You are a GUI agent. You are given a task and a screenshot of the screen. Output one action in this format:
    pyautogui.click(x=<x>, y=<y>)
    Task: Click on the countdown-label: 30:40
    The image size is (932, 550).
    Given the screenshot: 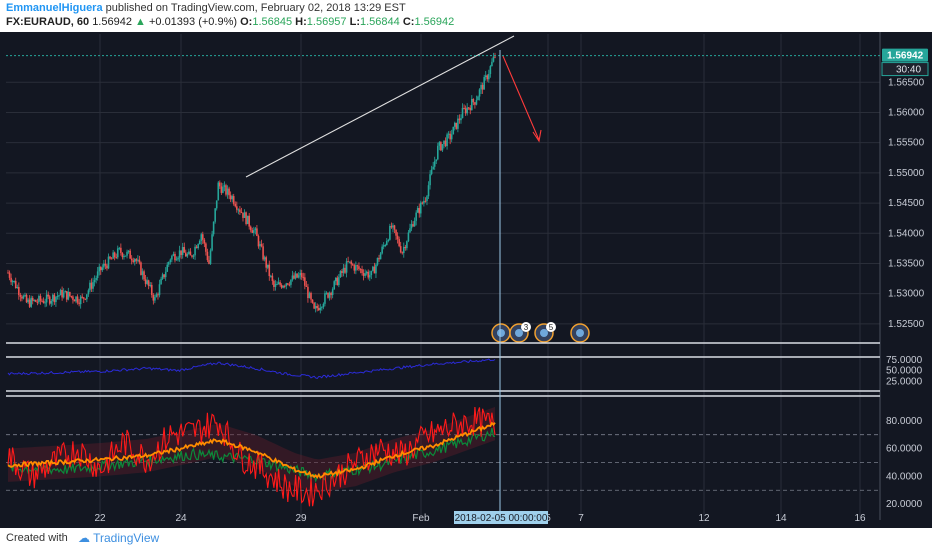 What is the action you would take?
    pyautogui.click(x=908, y=70)
    